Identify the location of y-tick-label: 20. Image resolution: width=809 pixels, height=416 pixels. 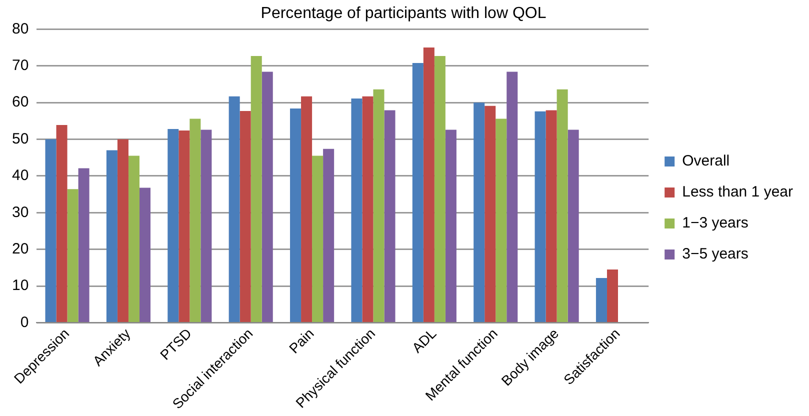
(20, 249).